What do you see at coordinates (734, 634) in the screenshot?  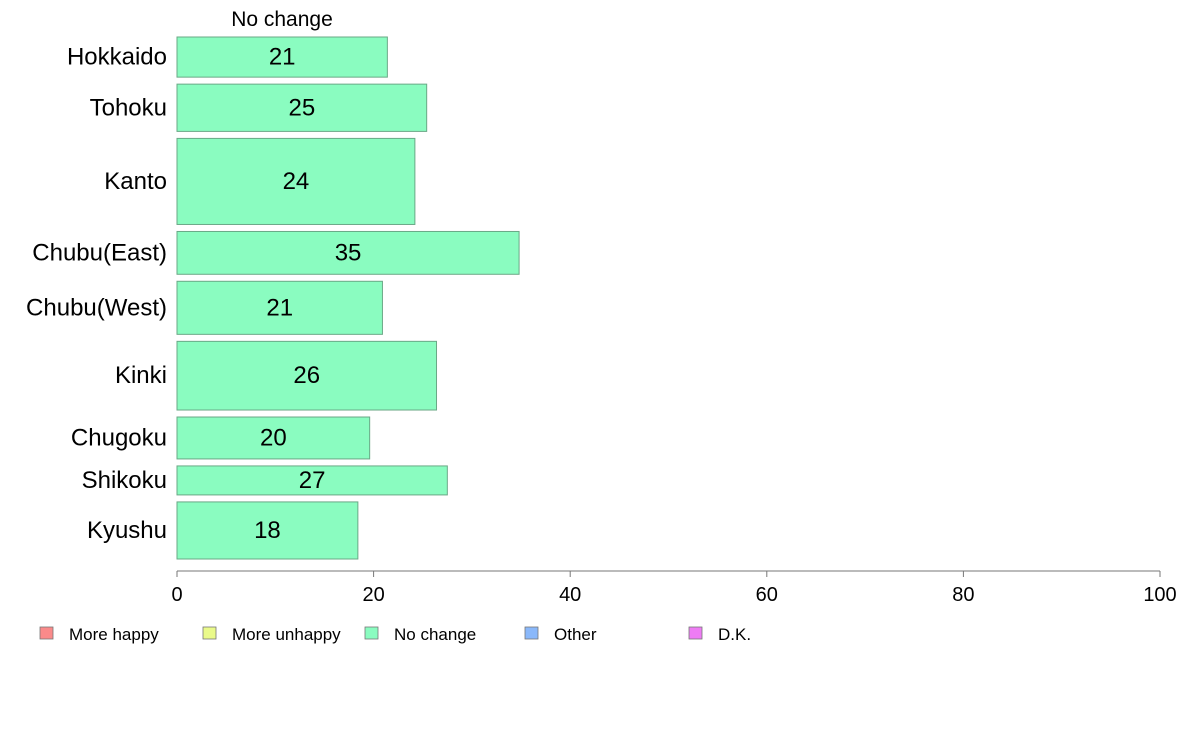 I see `legend-label: D.K.` at bounding box center [734, 634].